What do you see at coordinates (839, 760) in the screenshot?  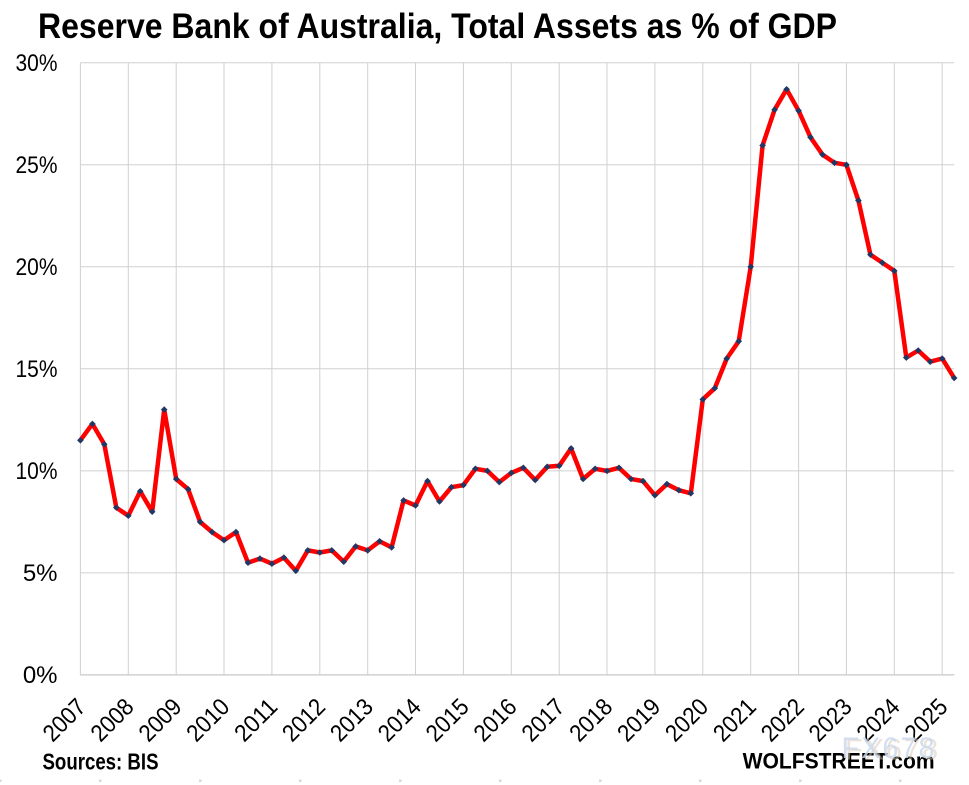 I see `svg-text: WOLFSTREET.com` at bounding box center [839, 760].